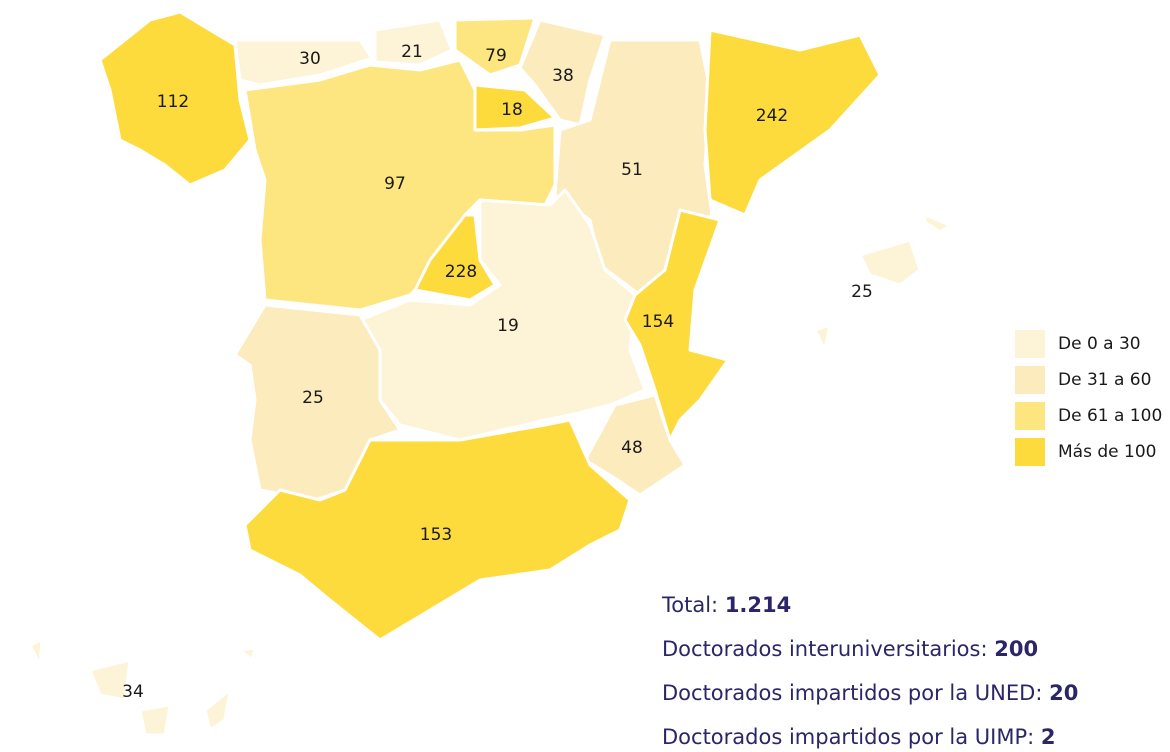 The height and width of the screenshot is (752, 1170). What do you see at coordinates (508, 326) in the screenshot?
I see `region-label: 19` at bounding box center [508, 326].